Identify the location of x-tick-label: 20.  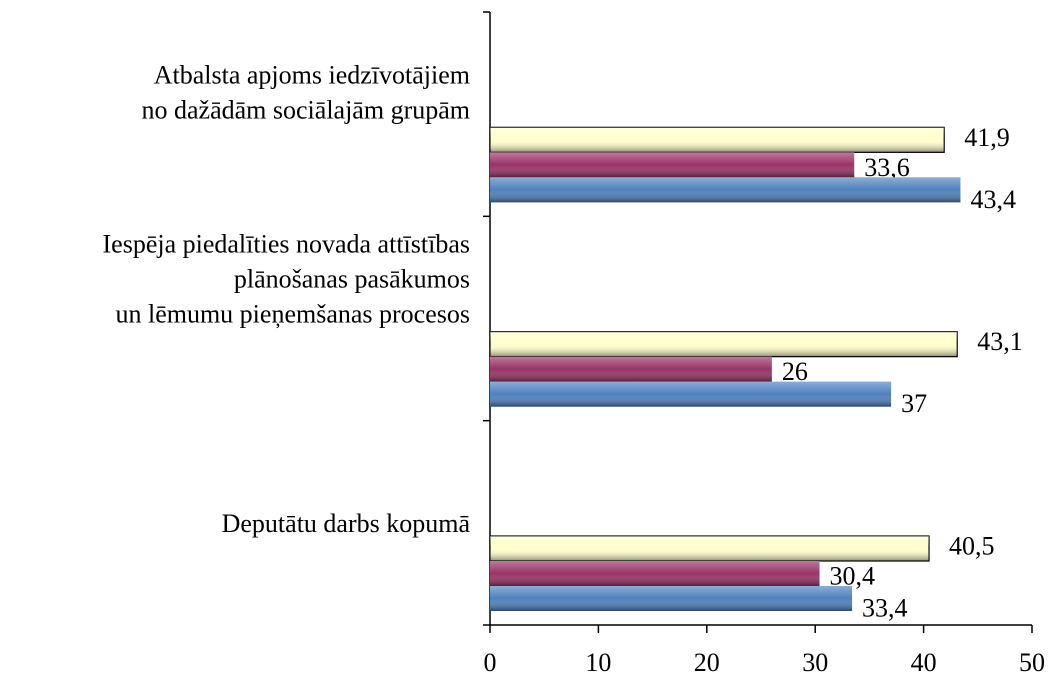
(707, 660).